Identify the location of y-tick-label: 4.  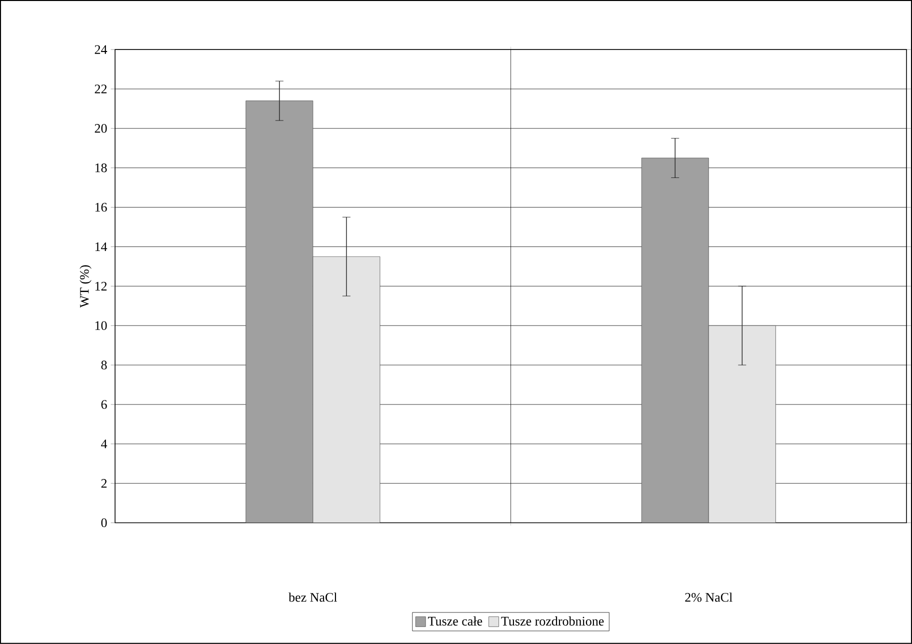
(104, 444).